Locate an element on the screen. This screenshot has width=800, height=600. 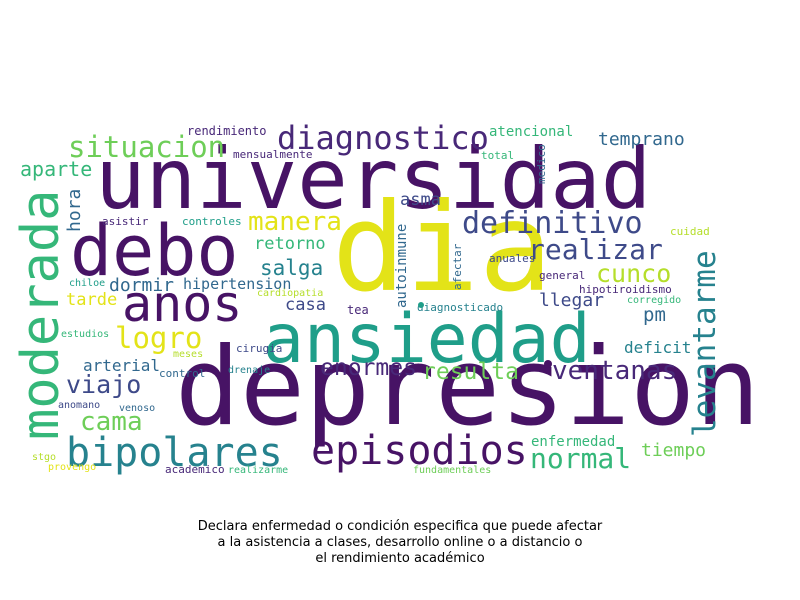
cloud-word-bipolares: bipolares is located at coordinates (174, 453).